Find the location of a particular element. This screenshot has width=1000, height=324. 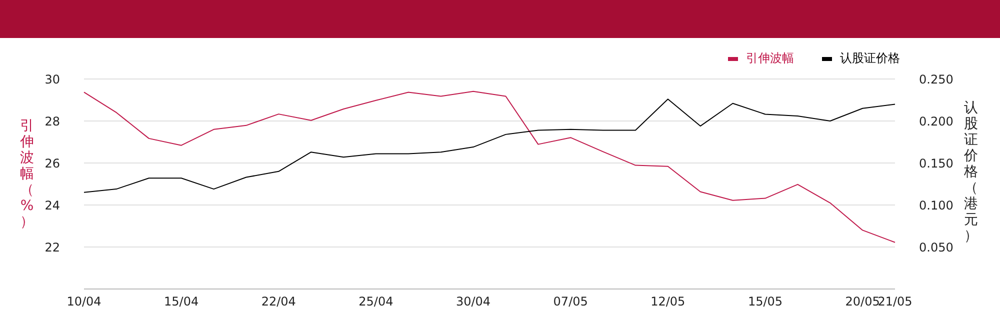

y2-tick-label: 0.200 is located at coordinates (936, 121).